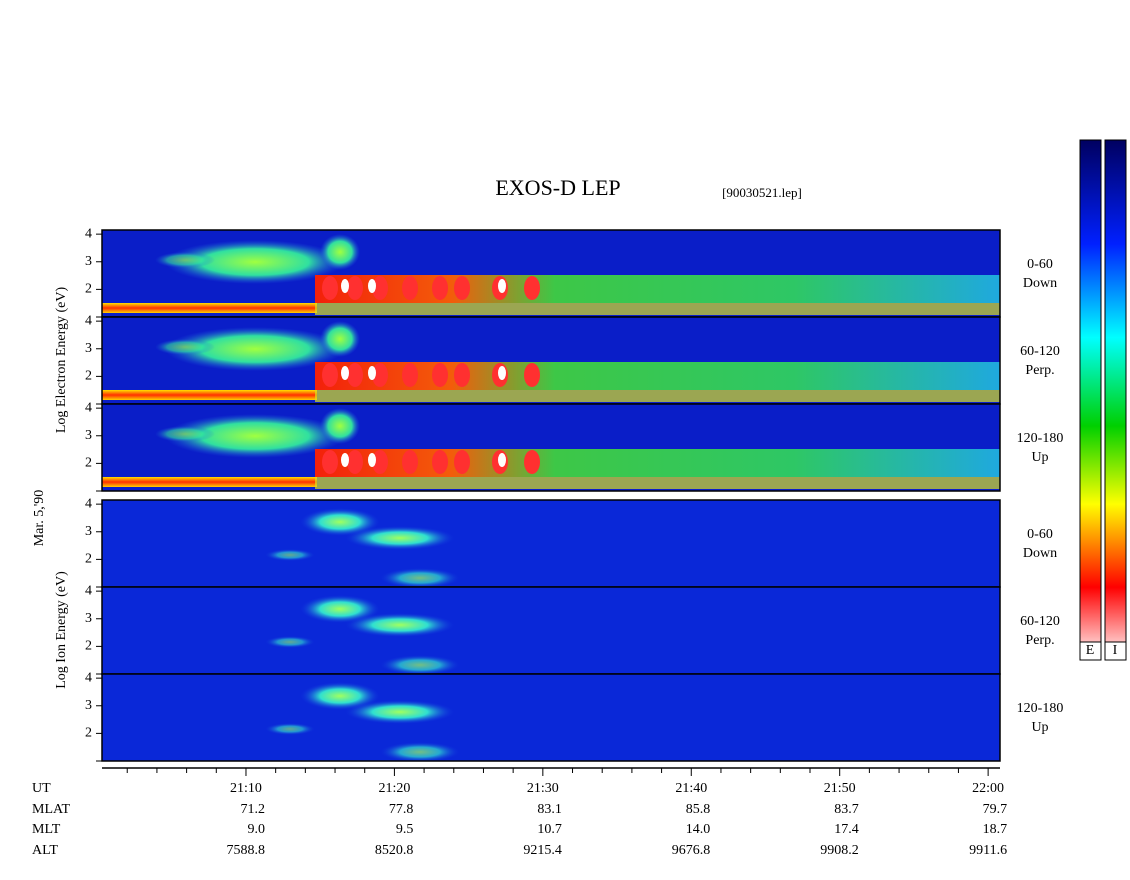 This screenshot has width=1130, height=880. What do you see at coordinates (39, 518) in the screenshot?
I see `date-label: Mar. 5,'90` at bounding box center [39, 518].